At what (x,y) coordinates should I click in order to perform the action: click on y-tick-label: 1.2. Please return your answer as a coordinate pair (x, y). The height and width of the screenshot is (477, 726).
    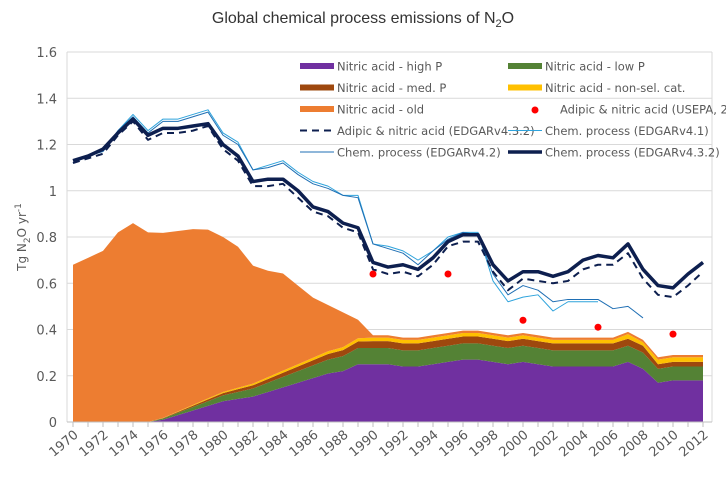
    Looking at the image, I should click on (46, 146).